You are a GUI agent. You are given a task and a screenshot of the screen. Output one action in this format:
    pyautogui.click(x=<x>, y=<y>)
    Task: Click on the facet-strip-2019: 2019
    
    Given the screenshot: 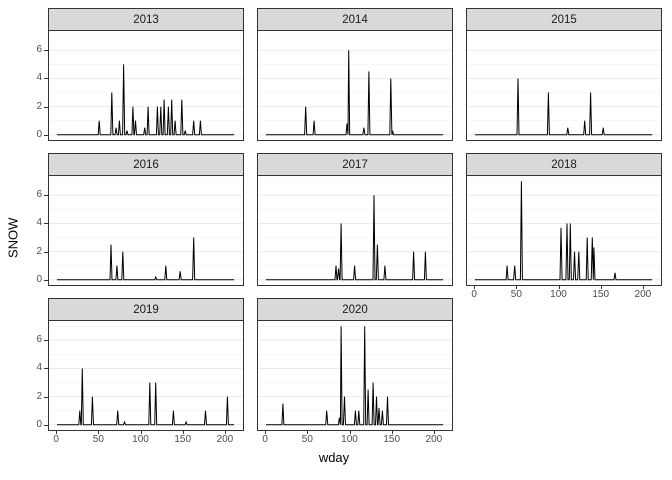 What is the action you would take?
    pyautogui.click(x=146, y=309)
    